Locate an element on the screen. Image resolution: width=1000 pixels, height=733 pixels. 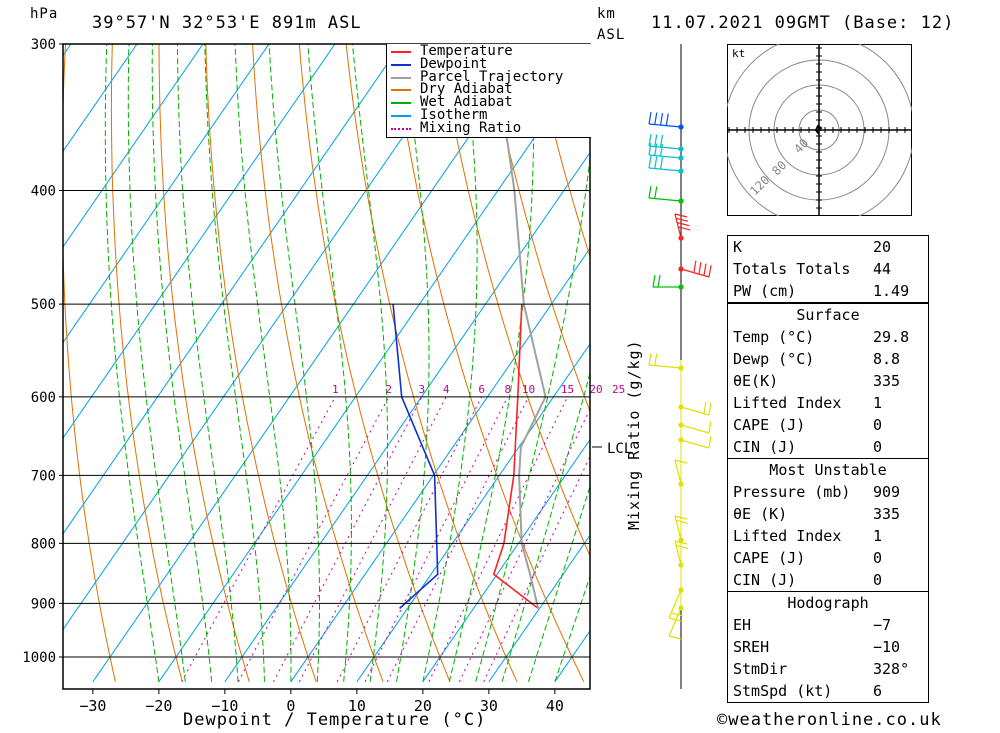
mixing-ratio-label: 20 is located at coordinates (595, 389).